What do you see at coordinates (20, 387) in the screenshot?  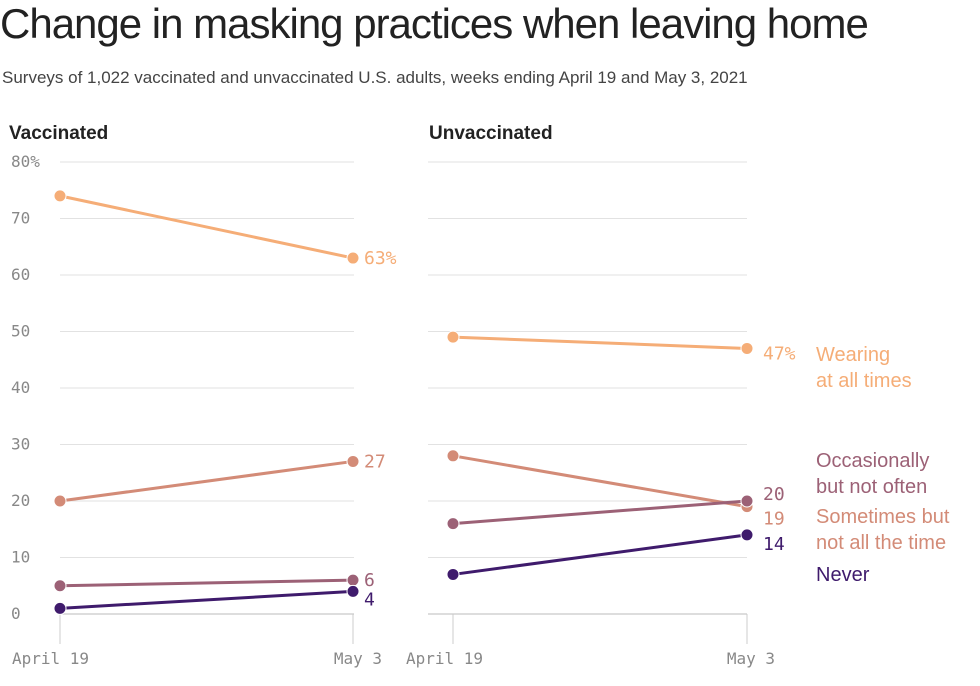 I see `y-tick-label: 40` at bounding box center [20, 387].